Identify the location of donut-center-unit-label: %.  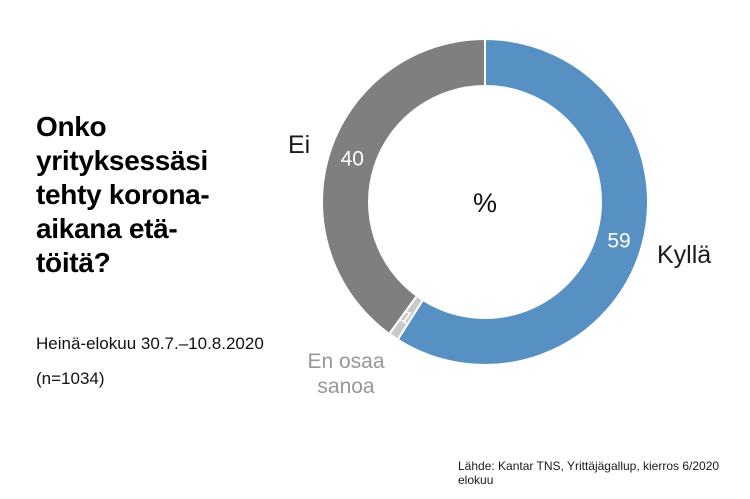
(484, 203).